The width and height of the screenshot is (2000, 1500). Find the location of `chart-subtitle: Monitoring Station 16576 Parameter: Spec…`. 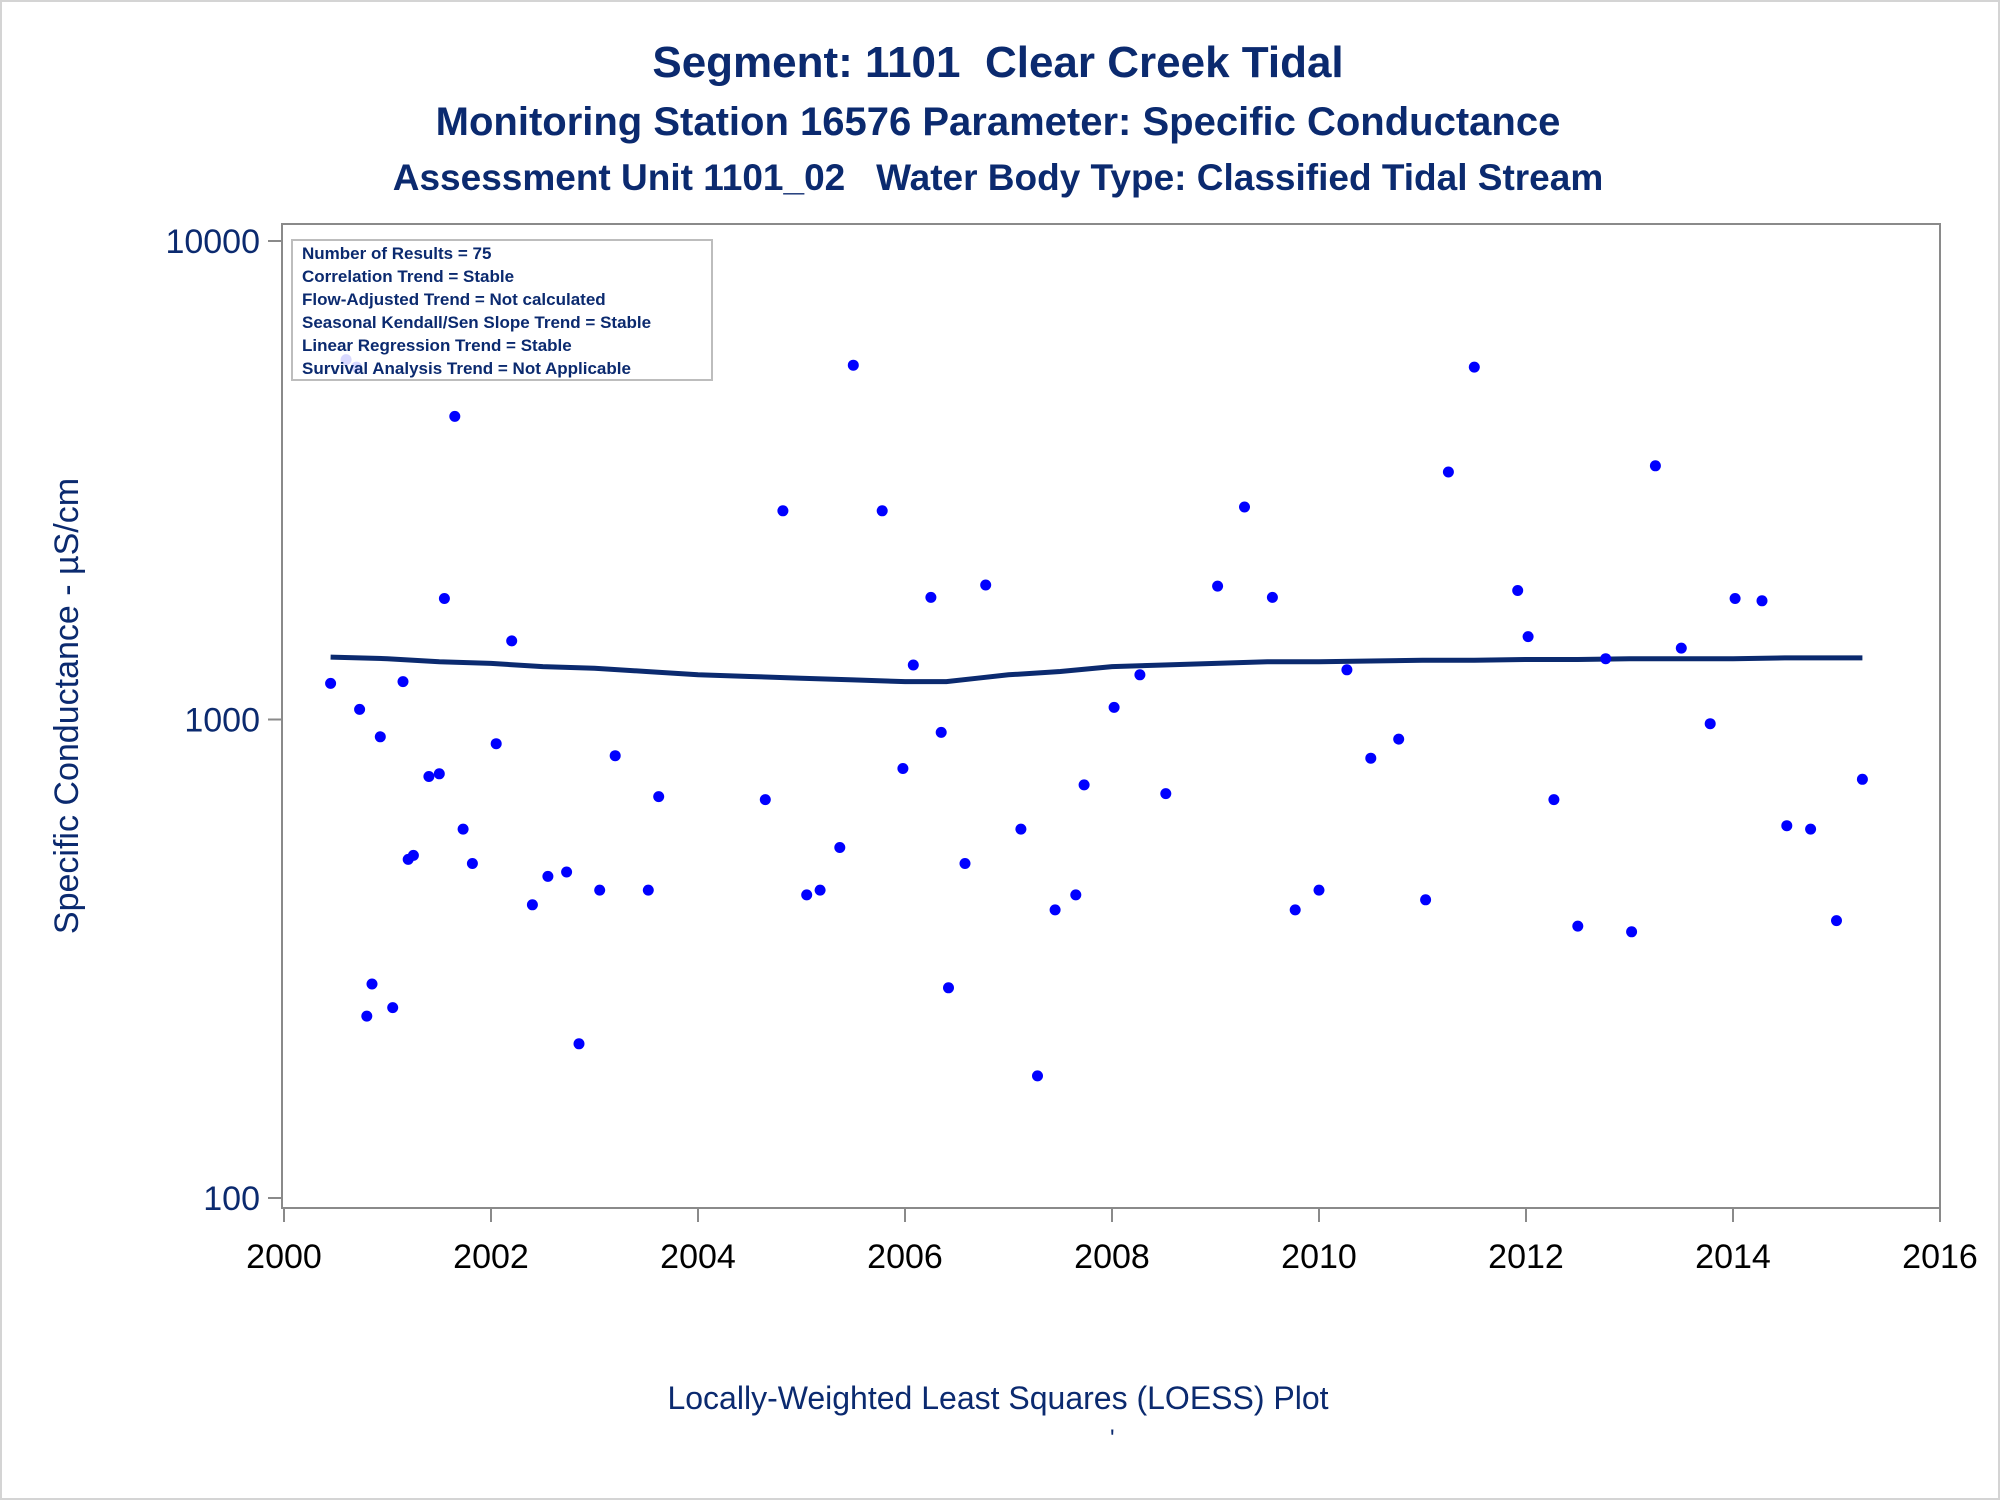

chart-subtitle: Monitoring Station 16576 Parameter: Spec… is located at coordinates (998, 122).